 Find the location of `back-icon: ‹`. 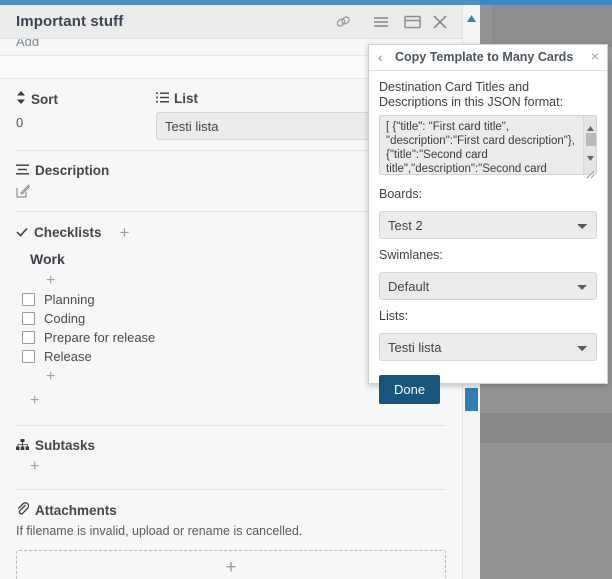

back-icon: ‹ is located at coordinates (380, 57).